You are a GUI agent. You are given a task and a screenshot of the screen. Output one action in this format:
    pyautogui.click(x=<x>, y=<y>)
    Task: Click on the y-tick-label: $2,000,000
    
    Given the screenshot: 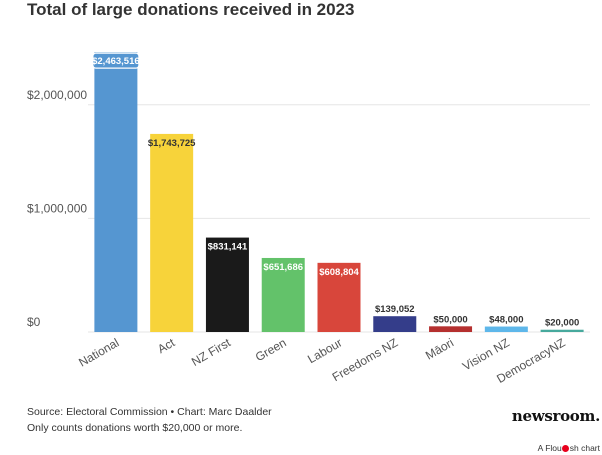 What is the action you would take?
    pyautogui.click(x=57, y=95)
    